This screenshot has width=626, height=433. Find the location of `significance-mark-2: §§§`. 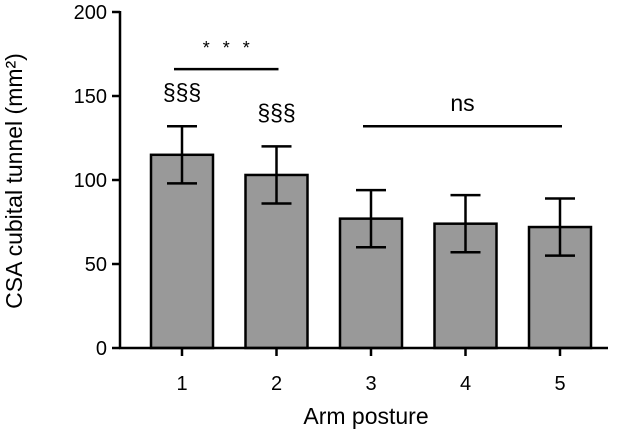

significance-mark-2: §§§ is located at coordinates (276, 112).